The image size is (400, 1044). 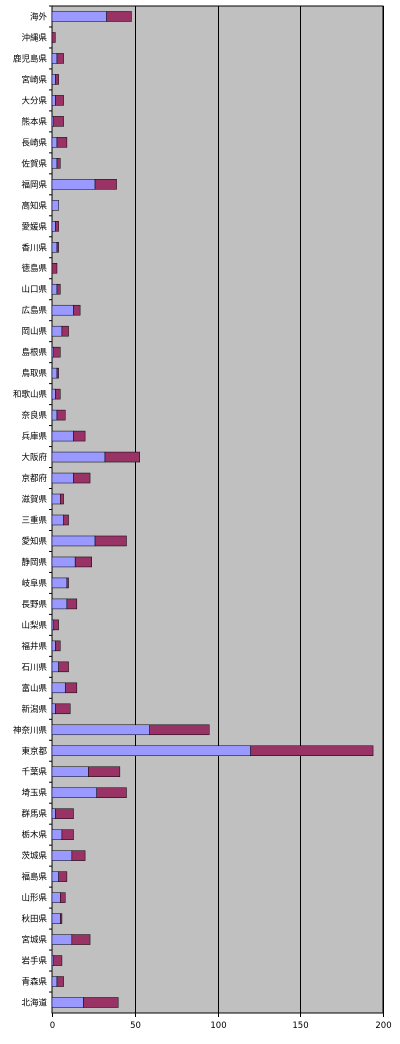 What do you see at coordinates (34, 184) in the screenshot?
I see `category-label: 福岡県` at bounding box center [34, 184].